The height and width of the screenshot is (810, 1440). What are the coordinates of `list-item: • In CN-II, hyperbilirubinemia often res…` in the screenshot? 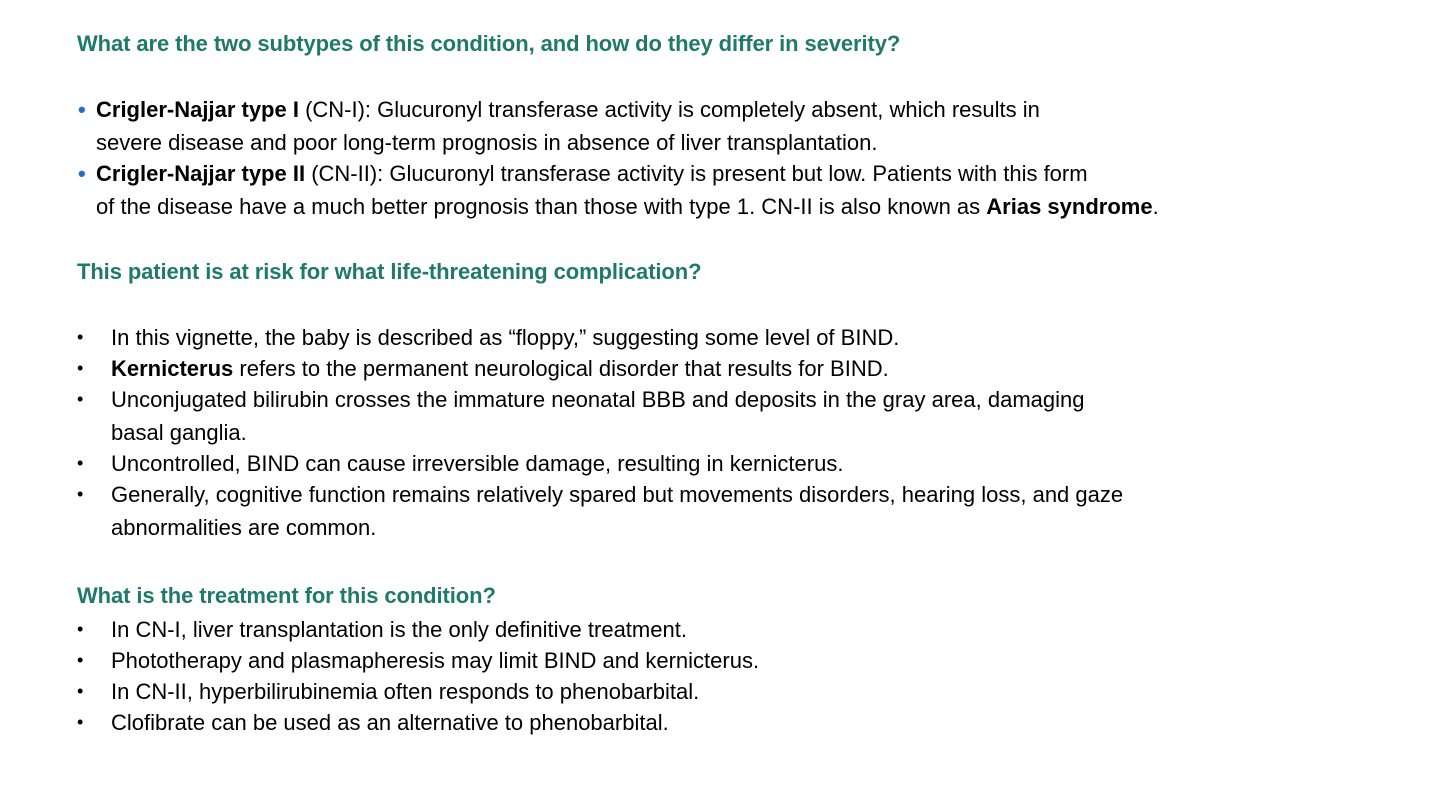 It's located at (418, 691).